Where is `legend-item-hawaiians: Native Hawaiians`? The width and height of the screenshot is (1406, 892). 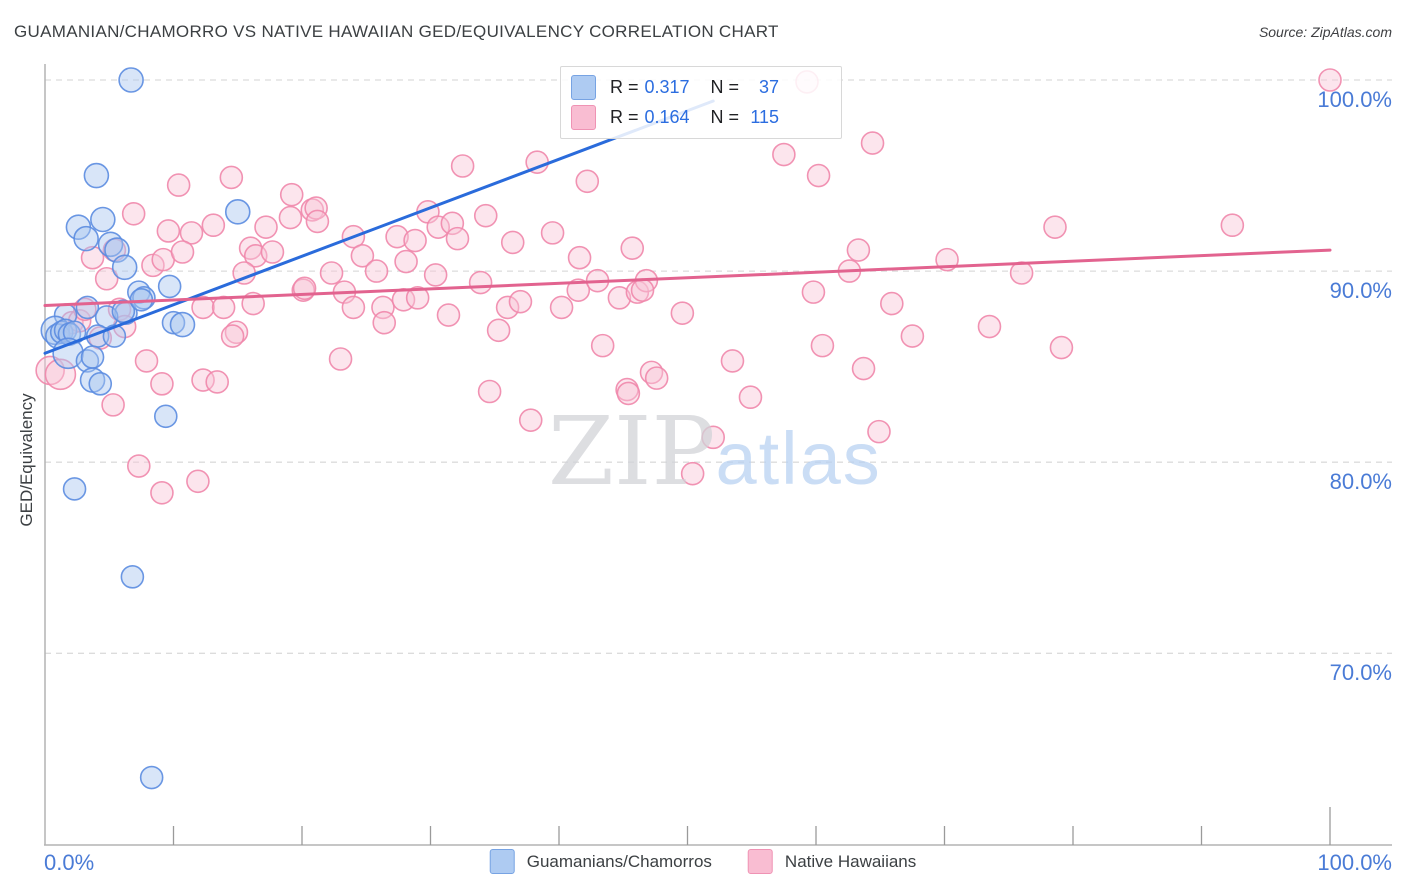 legend-item-hawaiians: Native Hawaiians is located at coordinates (831, 861).